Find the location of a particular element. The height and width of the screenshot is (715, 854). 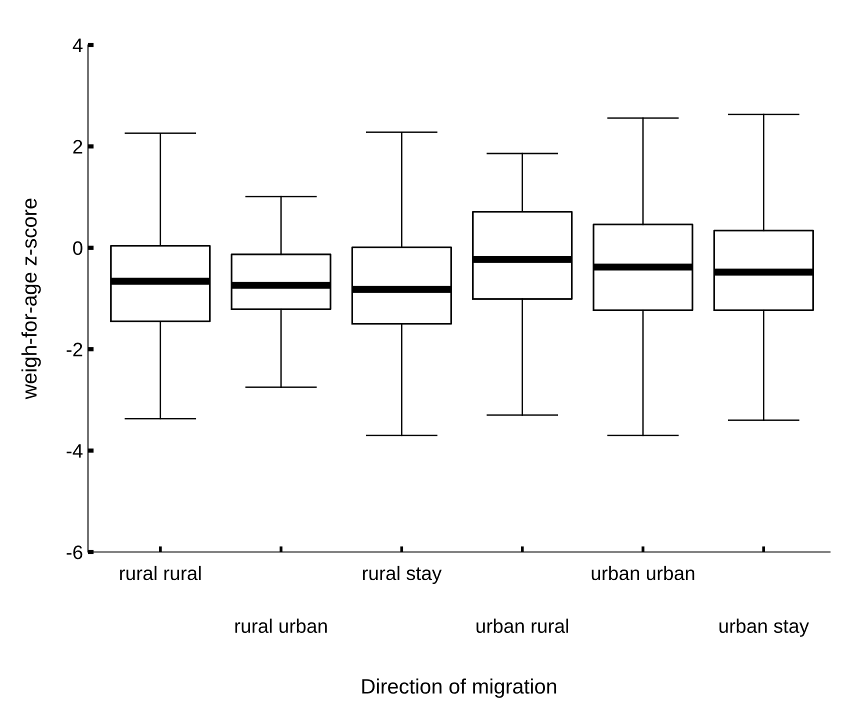

x-tick-label: rural rural is located at coordinates (160, 573).